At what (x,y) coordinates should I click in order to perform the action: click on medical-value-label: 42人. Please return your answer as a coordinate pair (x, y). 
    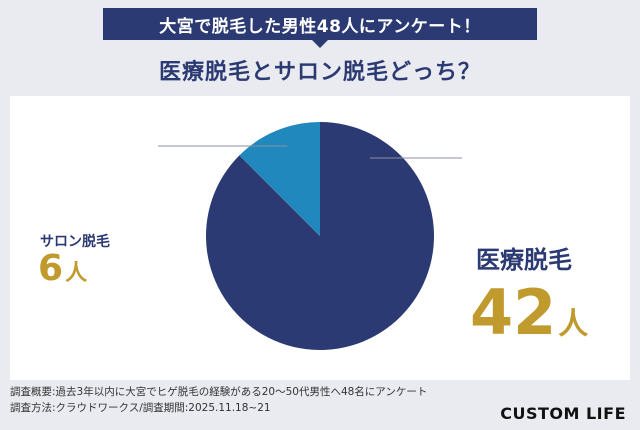
    Looking at the image, I should click on (529, 313).